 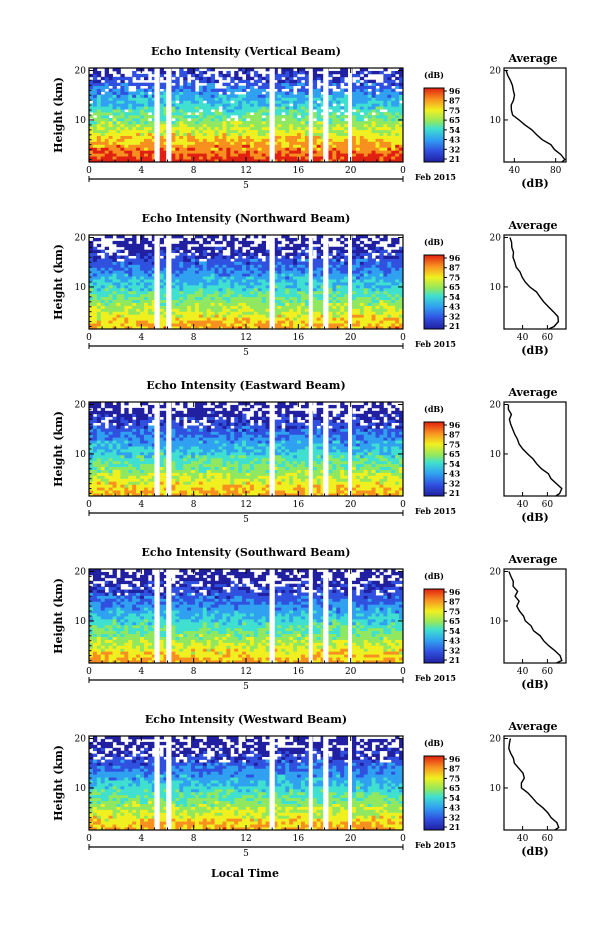 What do you see at coordinates (534, 283) in the screenshot?
I see `average-profile-line` at bounding box center [534, 283].